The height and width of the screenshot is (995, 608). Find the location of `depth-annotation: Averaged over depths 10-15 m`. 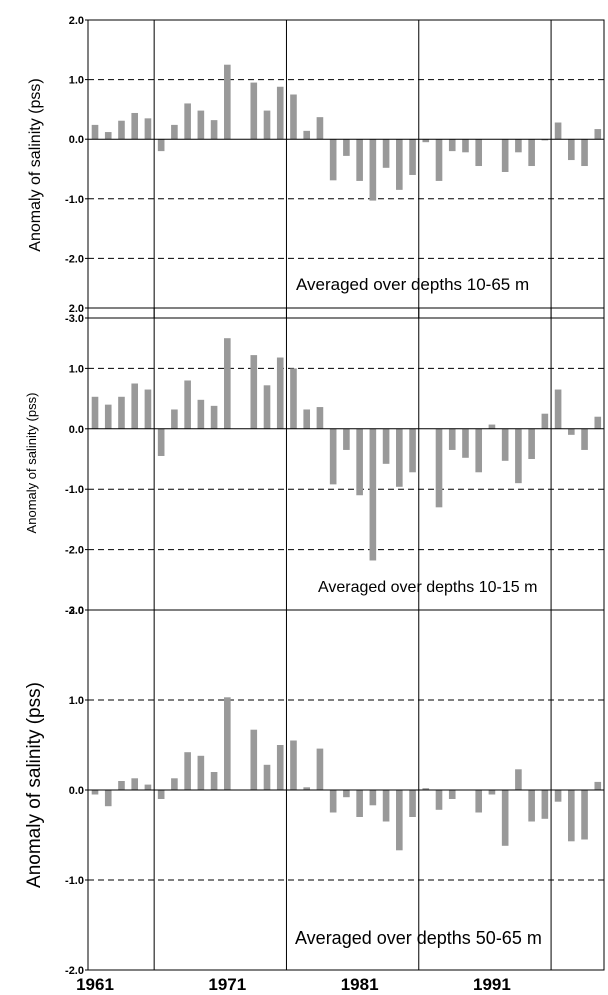

depth-annotation: Averaged over depths 10-15 m is located at coordinates (427, 587).